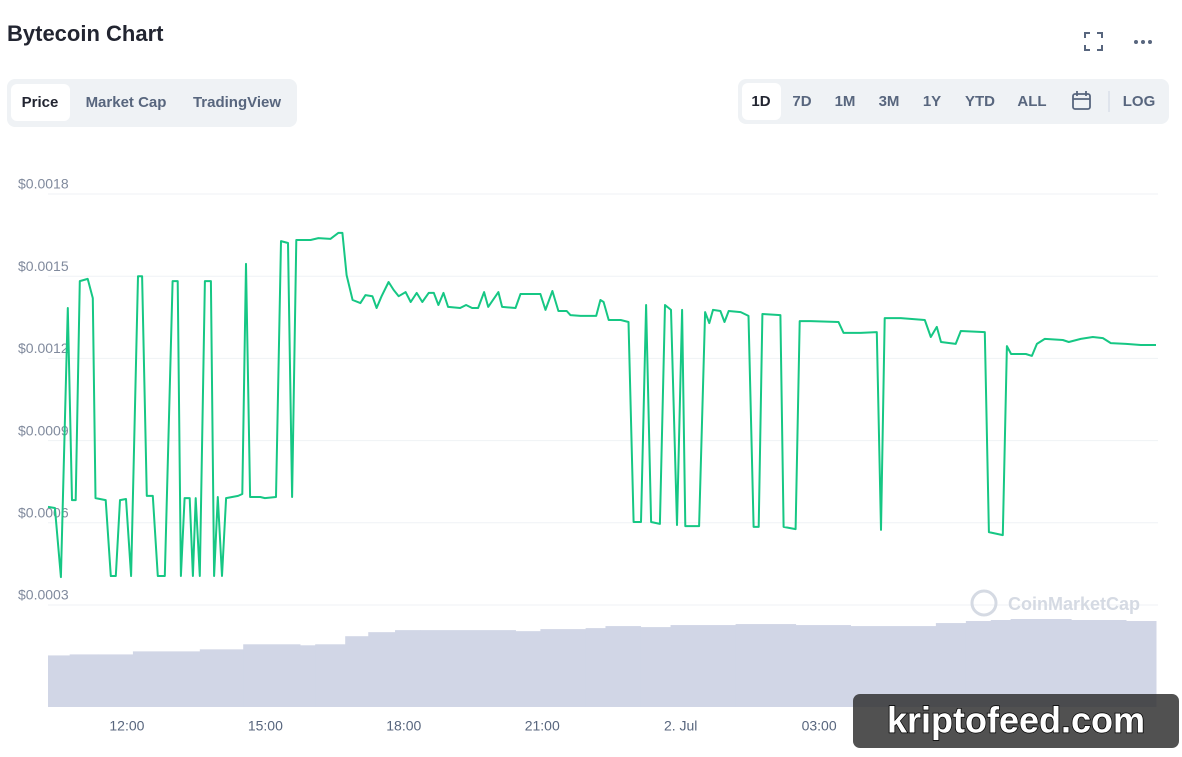 Image resolution: width=1182 pixels, height=757 pixels. I want to click on x-tick-label: 21:00, so click(542, 726).